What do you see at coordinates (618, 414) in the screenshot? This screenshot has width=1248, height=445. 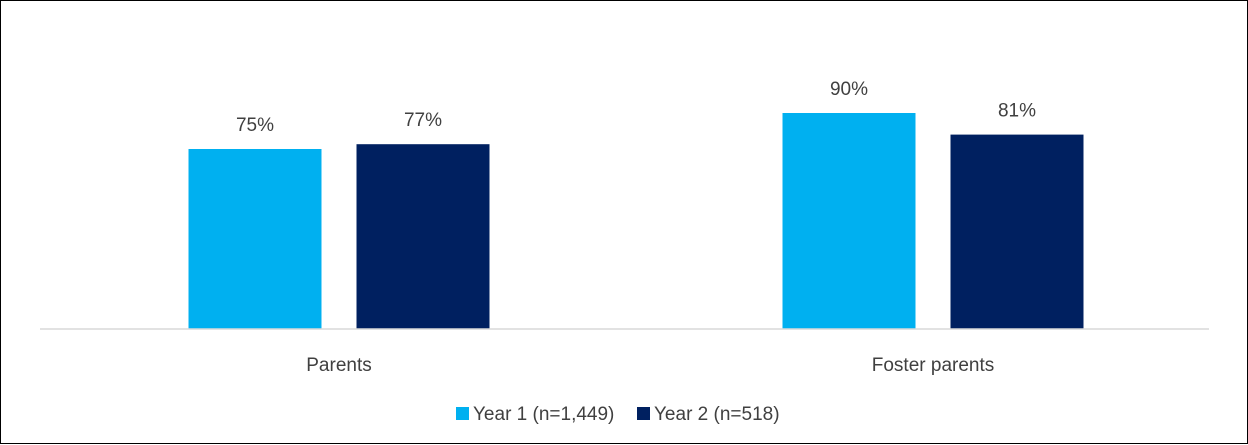 I see `legend: Year 1 (n=1,449) Year 2 (n=518)` at bounding box center [618, 414].